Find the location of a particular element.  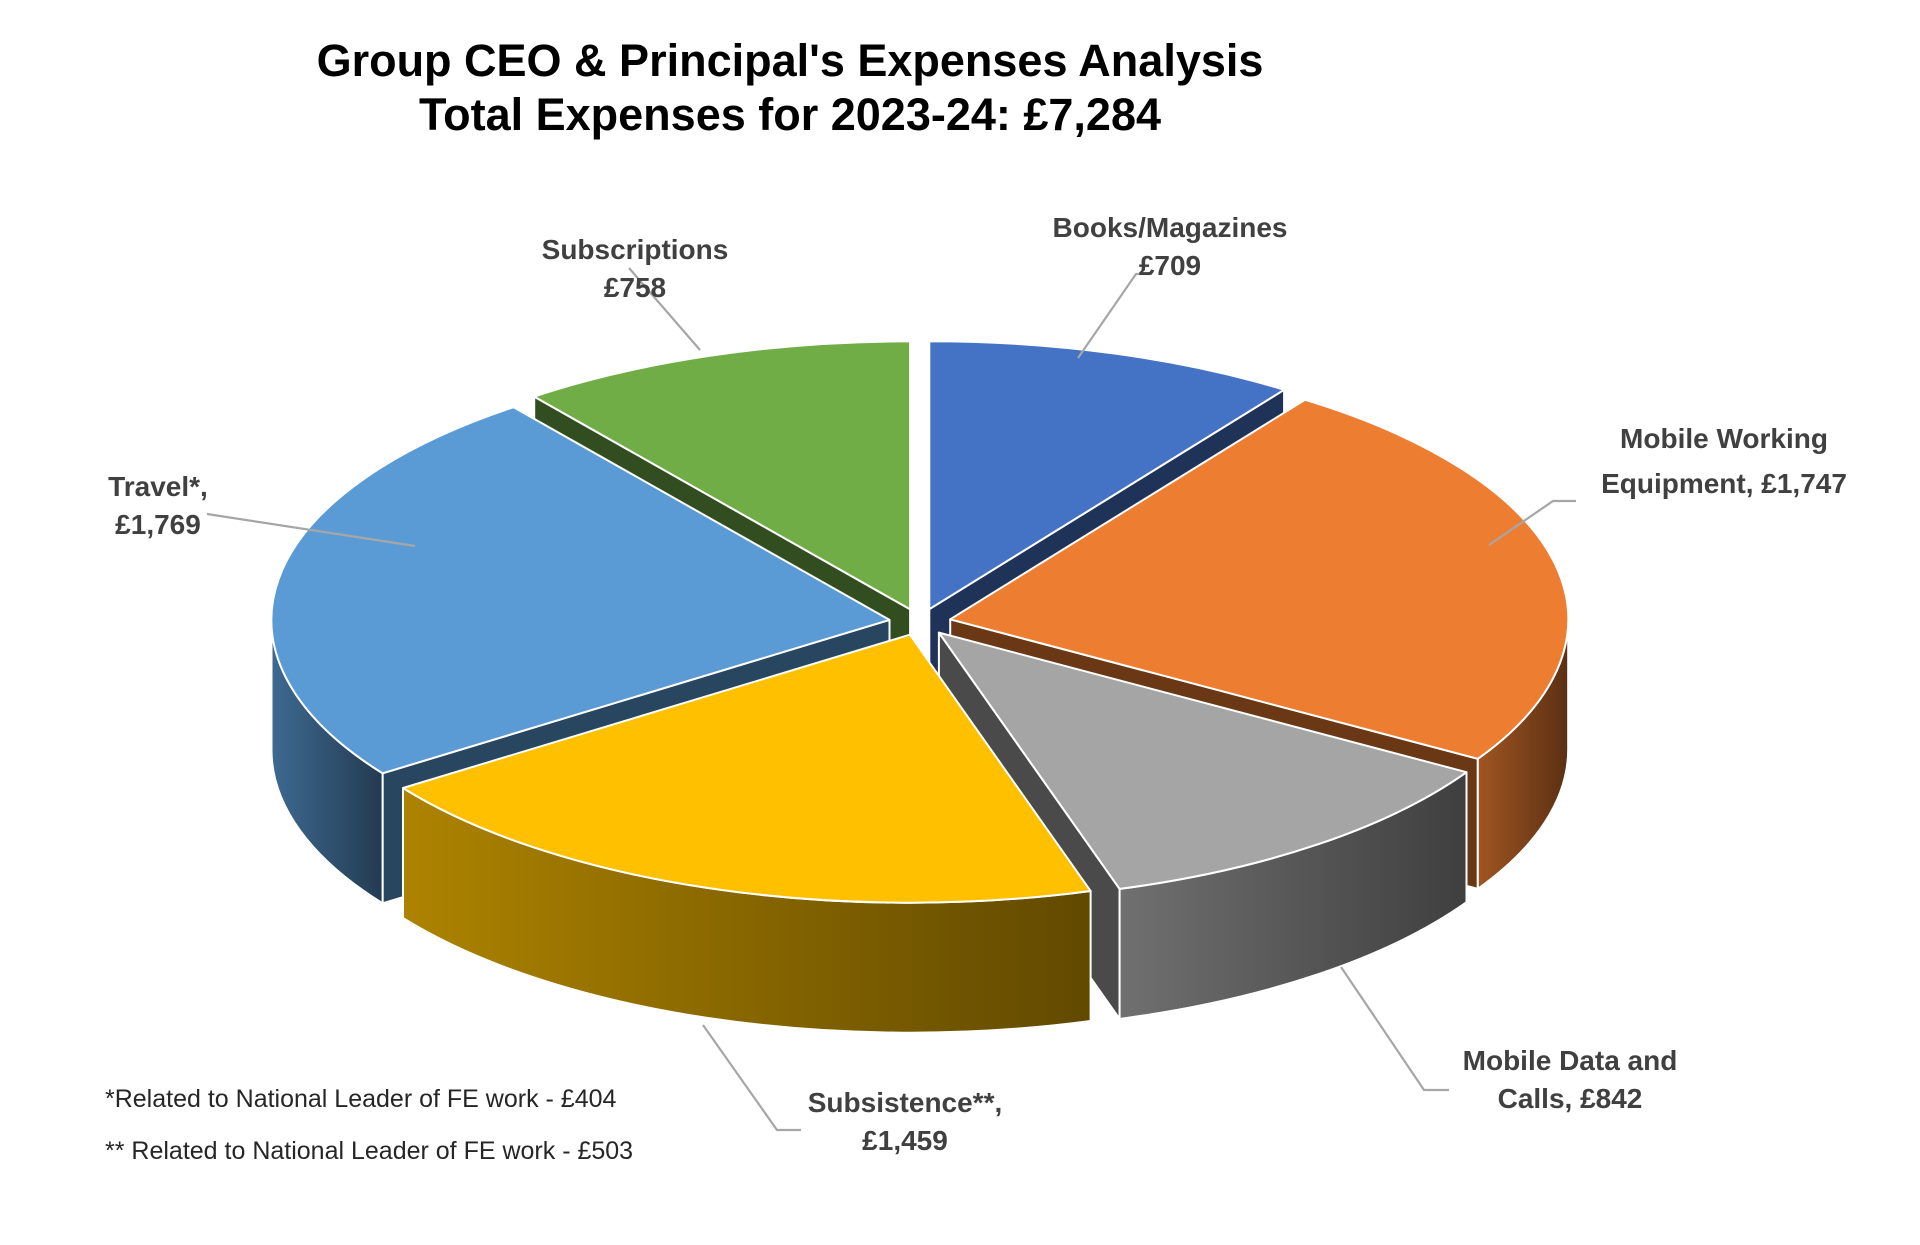

slice-top-subscriptions is located at coordinates (722, 475).